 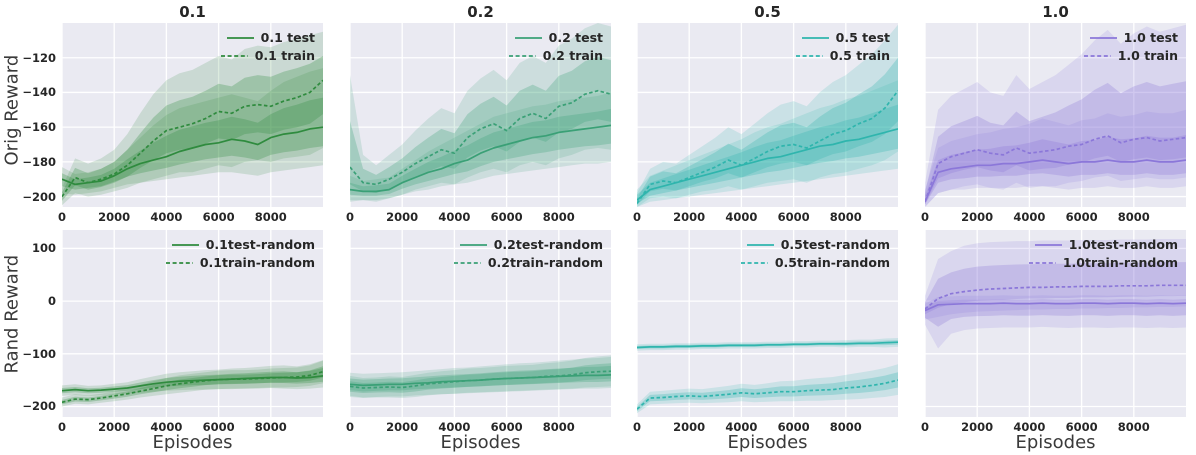 What do you see at coordinates (192, 12) in the screenshot?
I see `plot-title-0.1: 0.1` at bounding box center [192, 12].